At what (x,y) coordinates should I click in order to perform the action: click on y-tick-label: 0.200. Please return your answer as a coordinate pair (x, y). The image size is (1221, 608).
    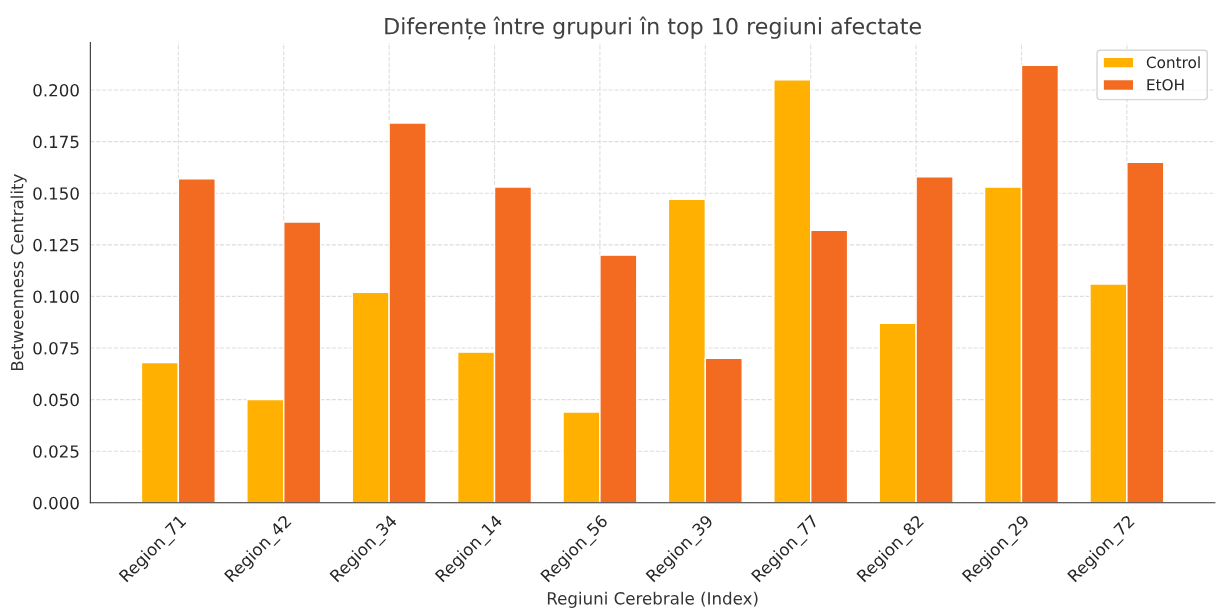
    Looking at the image, I should click on (56, 90).